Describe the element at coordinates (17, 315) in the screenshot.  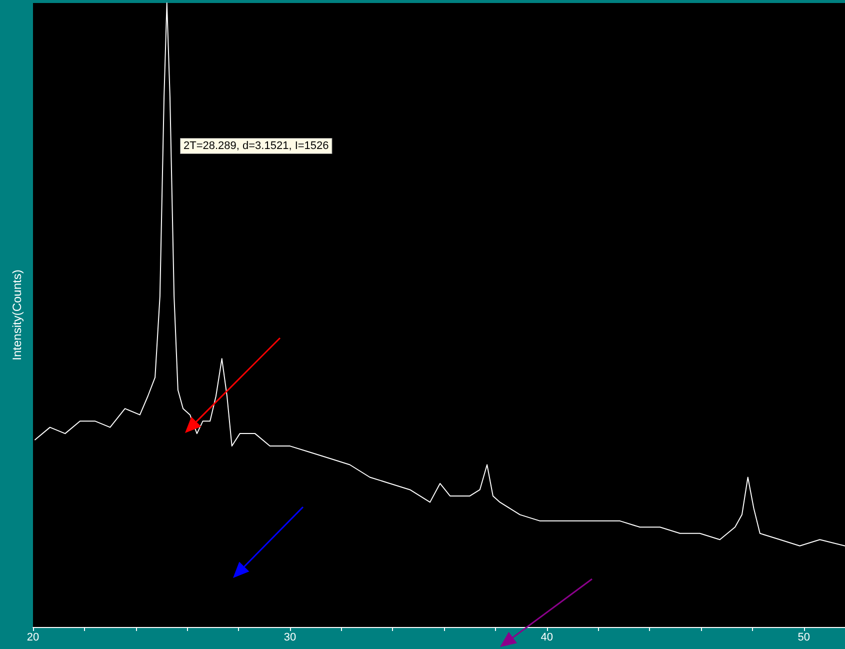
I see `y-axis-title: Intensity(Counts)` at that location.